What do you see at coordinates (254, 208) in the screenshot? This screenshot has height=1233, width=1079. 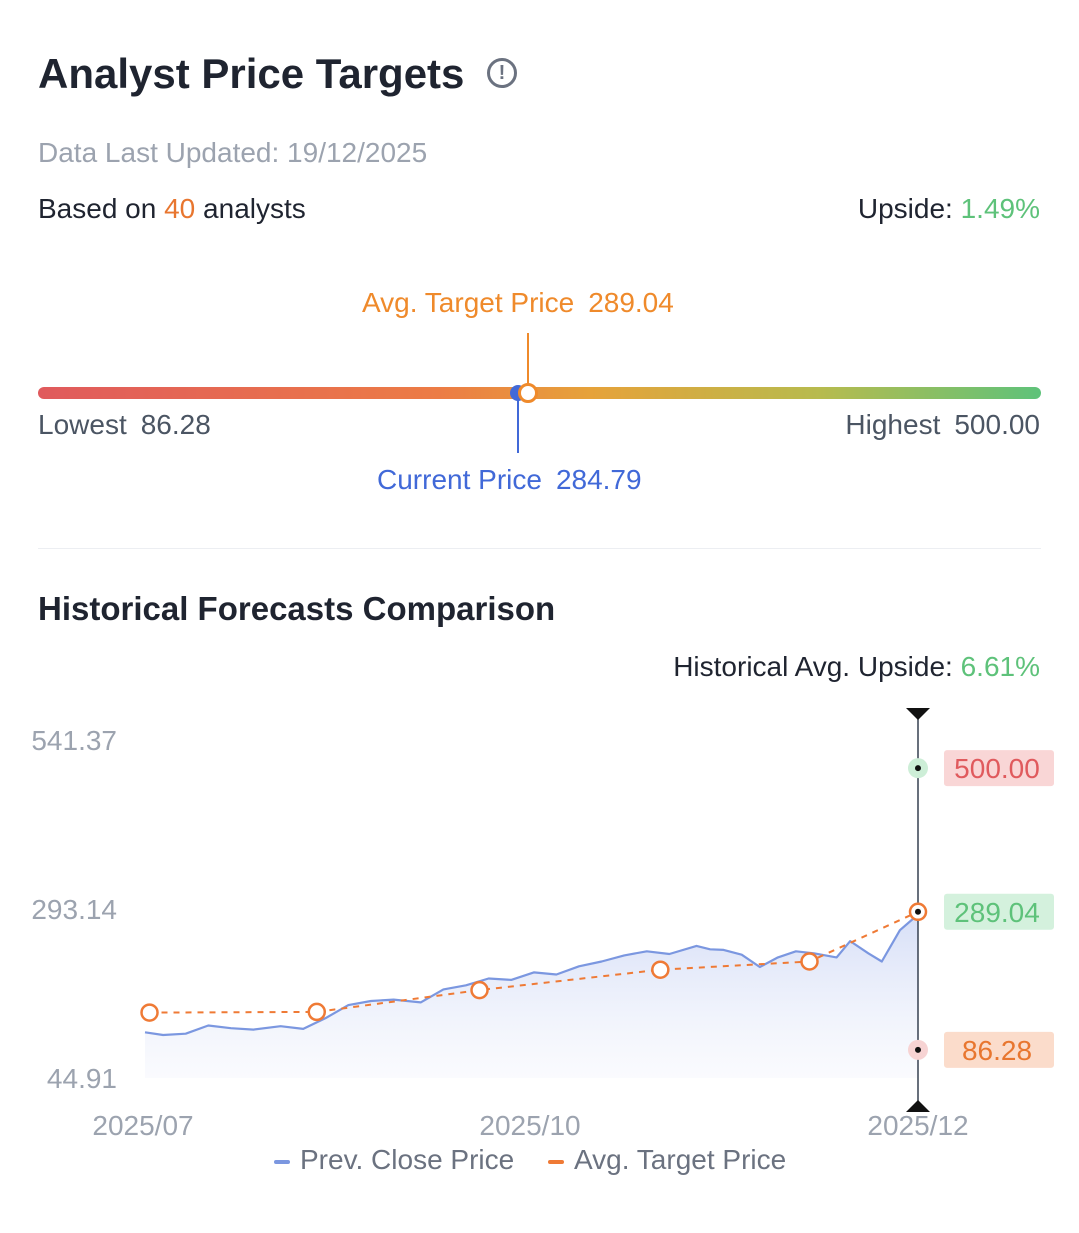 I see `based-on-suffix: analysts` at bounding box center [254, 208].